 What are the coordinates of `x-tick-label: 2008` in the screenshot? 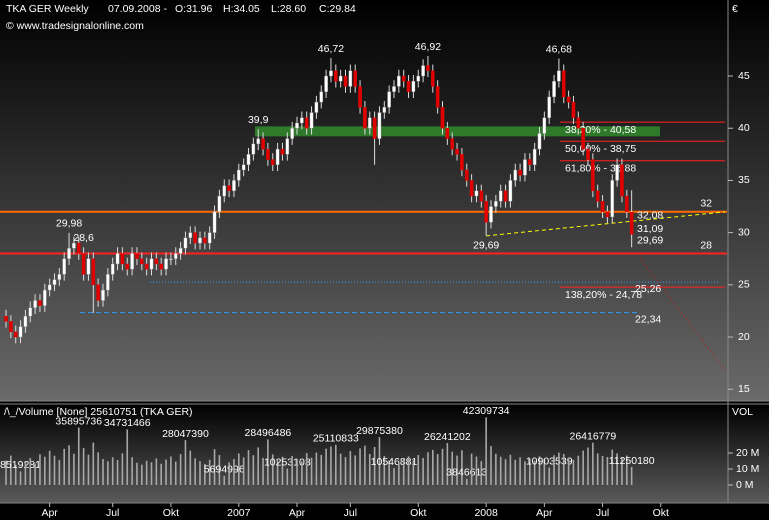 It's located at (486, 513).